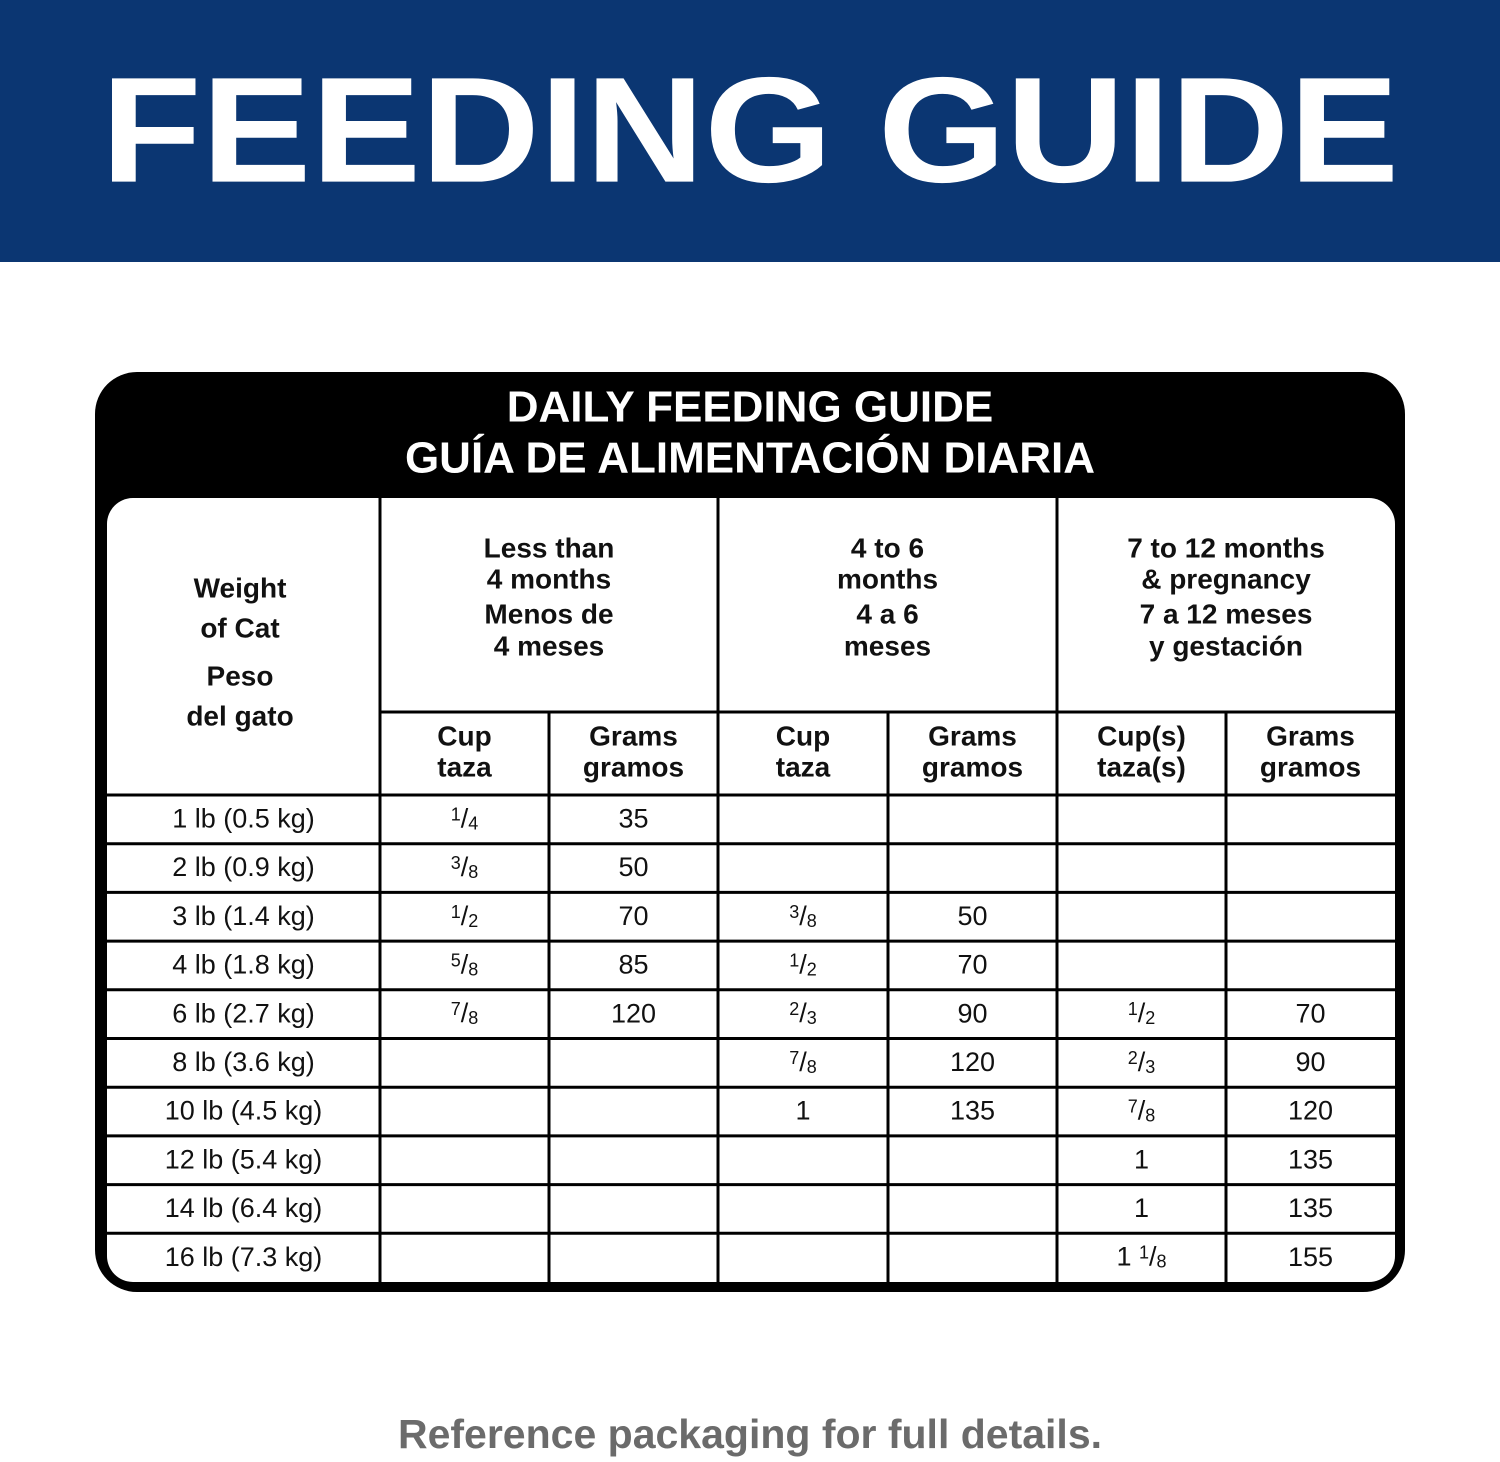  What do you see at coordinates (750, 1434) in the screenshot?
I see `footer-note: Reference packaging for full details.` at bounding box center [750, 1434].